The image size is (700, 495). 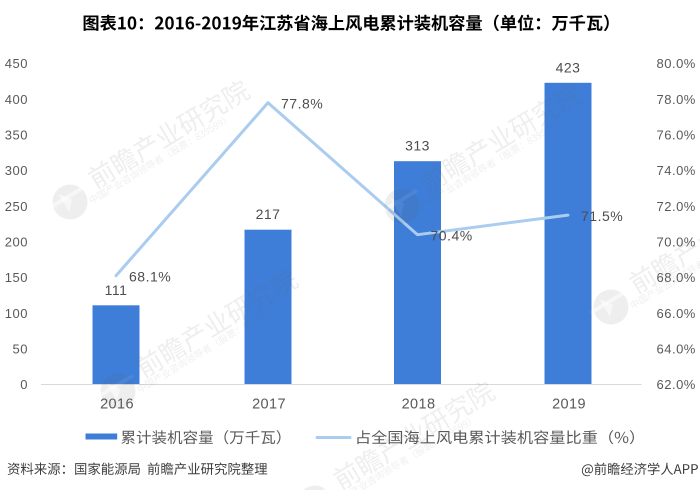 I want to click on svg-text: 300, so click(x=16, y=170).